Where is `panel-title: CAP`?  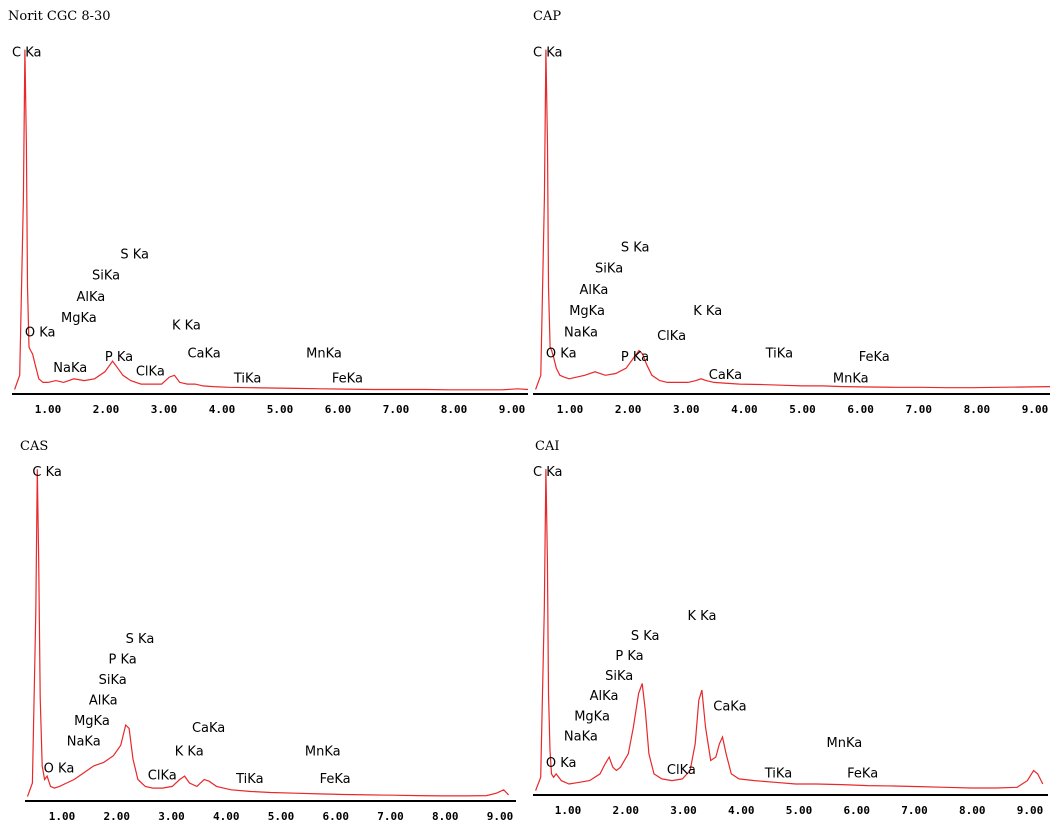 panel-title: CAP is located at coordinates (547, 16).